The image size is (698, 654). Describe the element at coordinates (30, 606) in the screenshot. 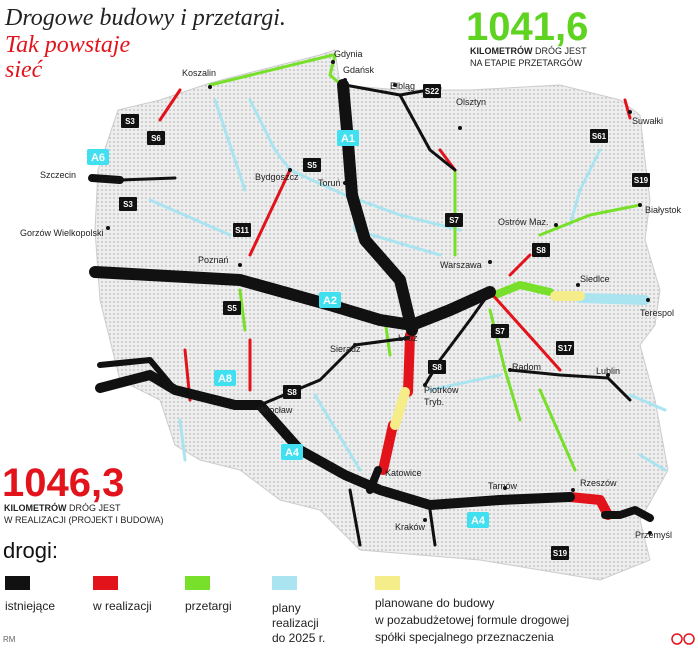

I see `legend-label: istniejące` at that location.